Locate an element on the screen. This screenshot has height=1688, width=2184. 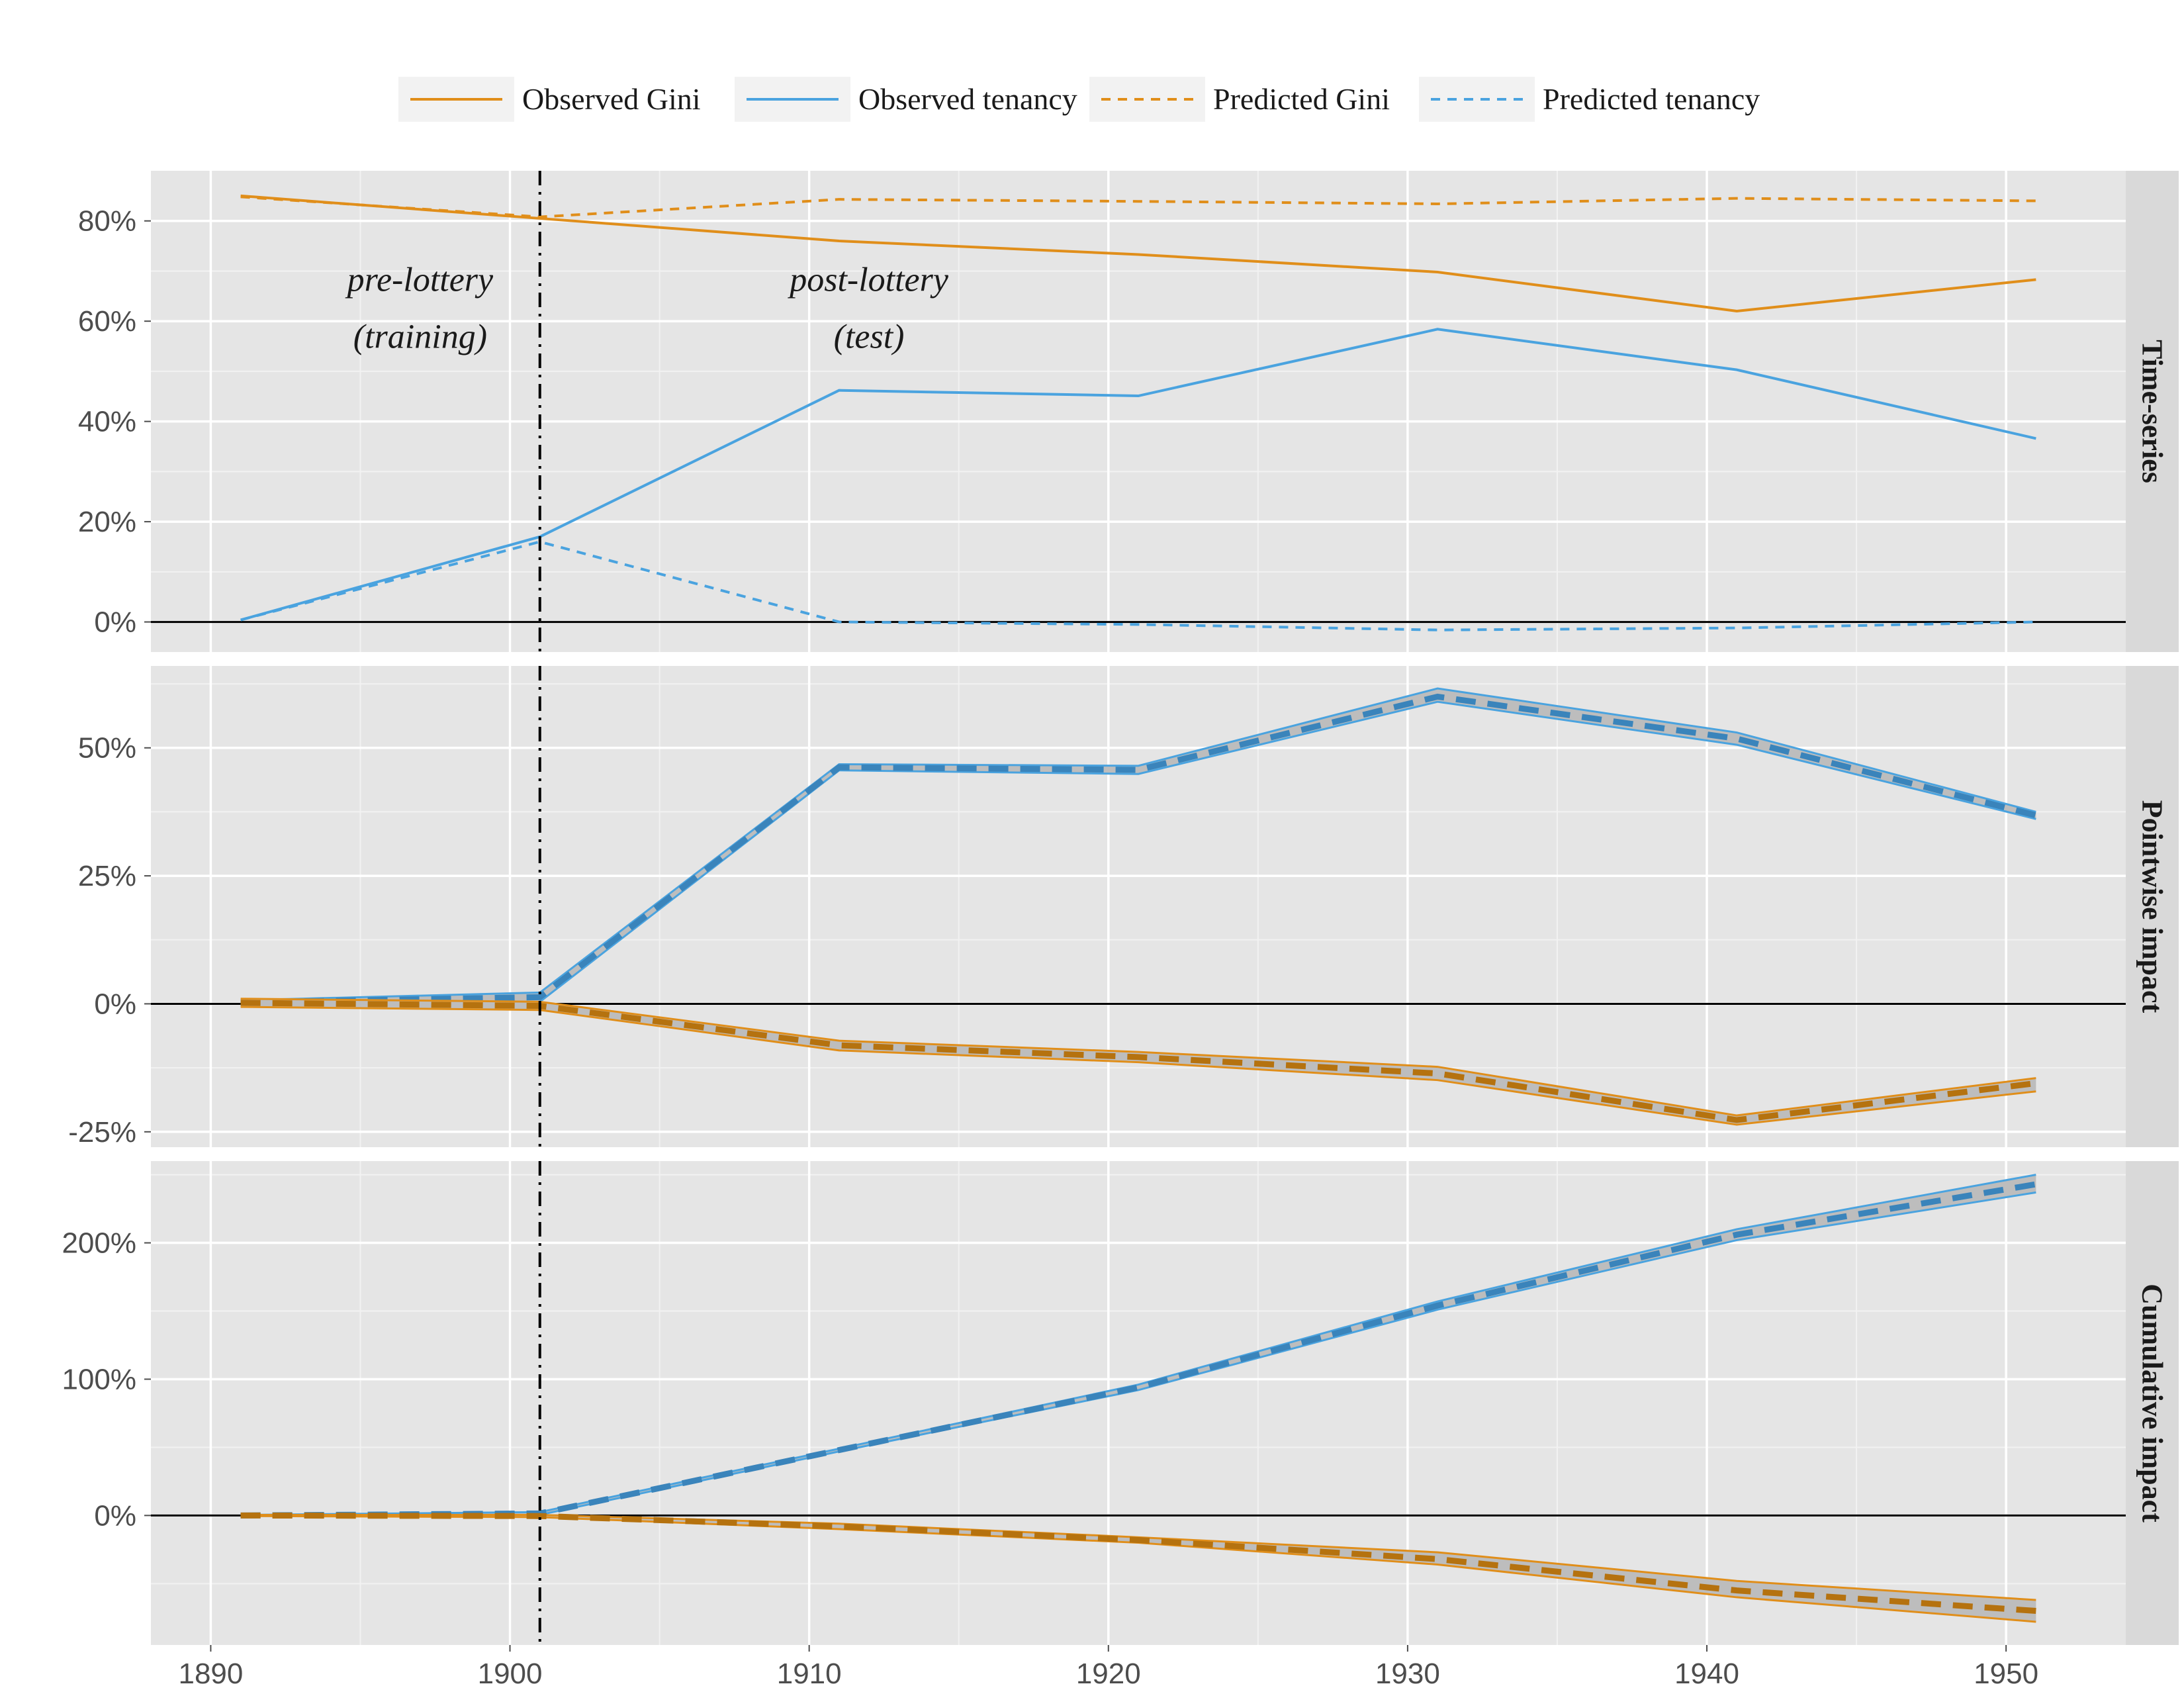
strip-label: Cumulative impact is located at coordinates (2152, 1403).